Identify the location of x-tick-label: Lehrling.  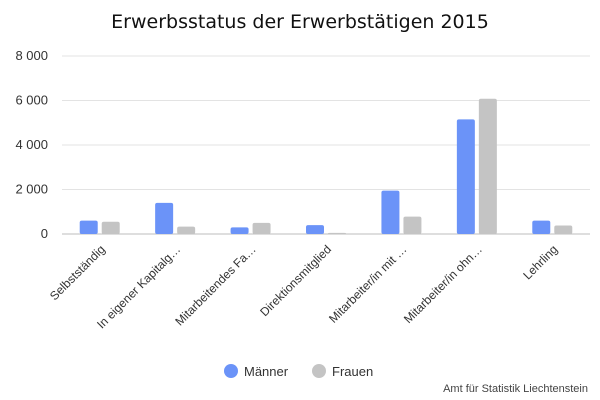
(540, 262).